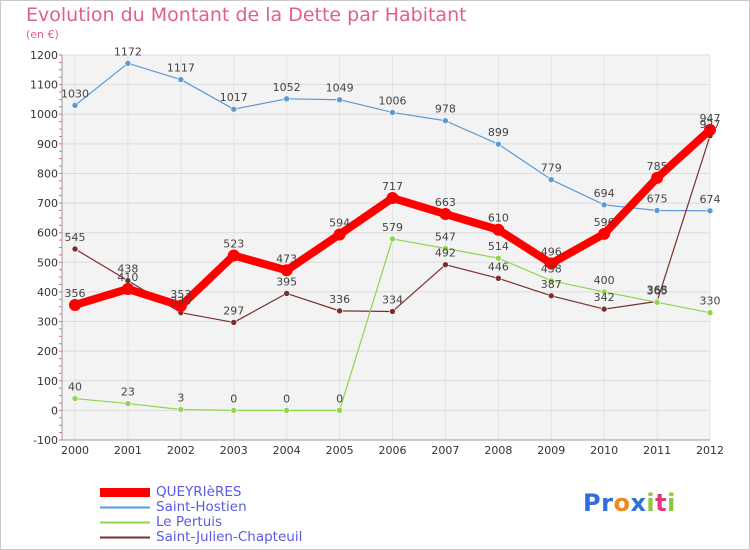 The width and height of the screenshot is (750, 550). Describe the element at coordinates (75, 237) in the screenshot. I see `data-label: 545` at that location.